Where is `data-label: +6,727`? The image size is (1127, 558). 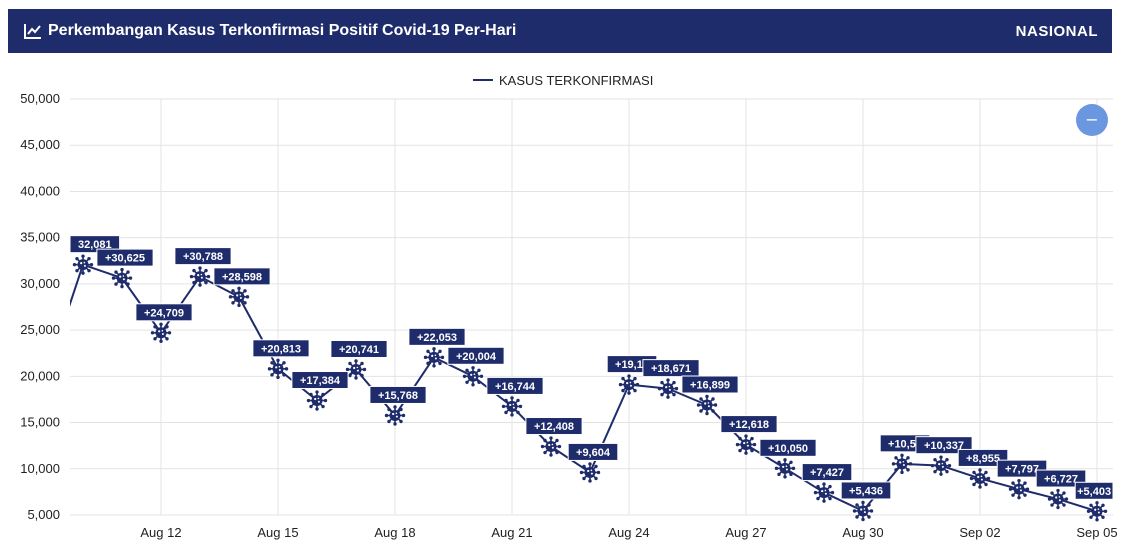
data-label: +6,727 is located at coordinates (1061, 478).